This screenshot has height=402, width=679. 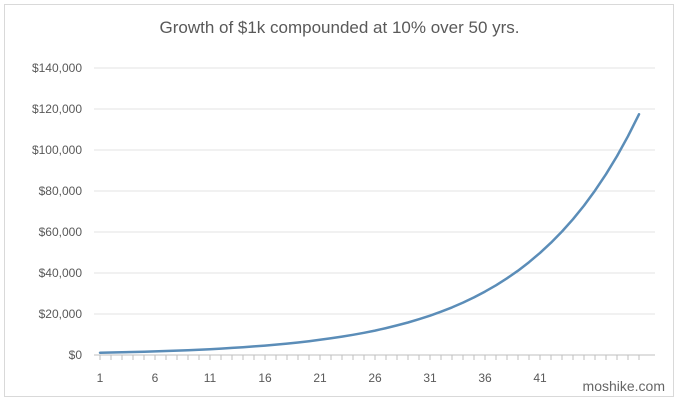 What do you see at coordinates (320, 378) in the screenshot?
I see `x-tick-label: 21` at bounding box center [320, 378].